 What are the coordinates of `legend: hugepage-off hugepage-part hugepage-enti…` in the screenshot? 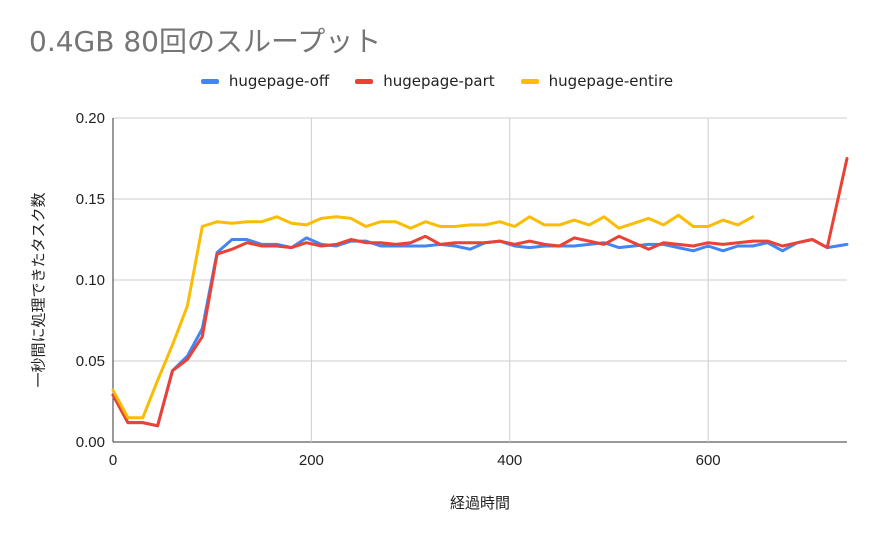 It's located at (437, 81).